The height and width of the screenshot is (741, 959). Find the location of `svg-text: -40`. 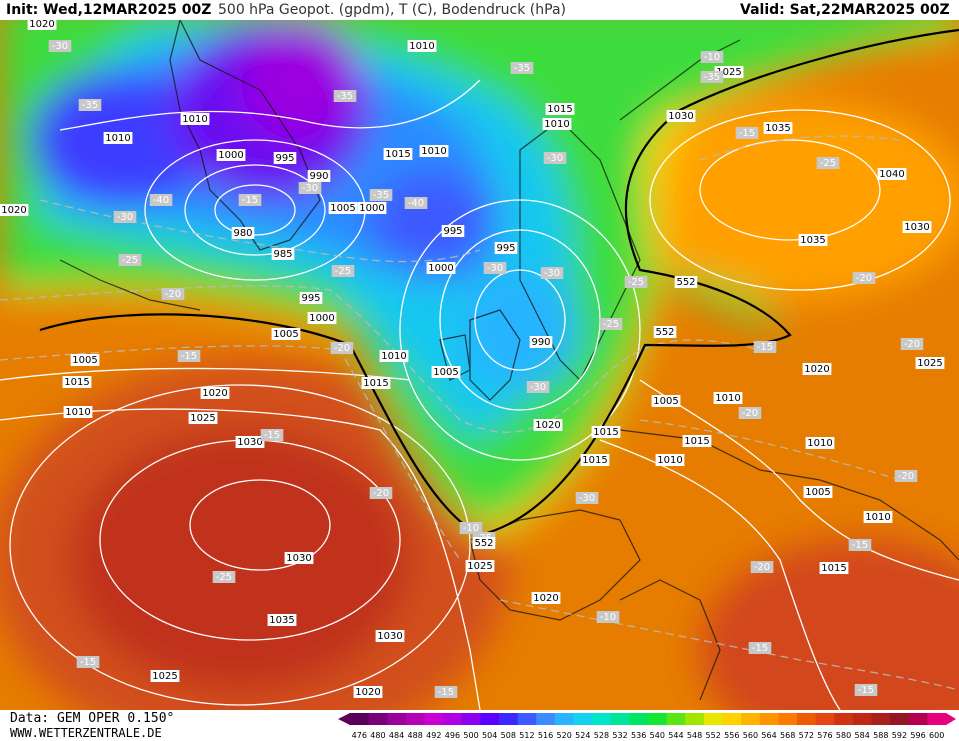

svg-text: -40 is located at coordinates (416, 203).